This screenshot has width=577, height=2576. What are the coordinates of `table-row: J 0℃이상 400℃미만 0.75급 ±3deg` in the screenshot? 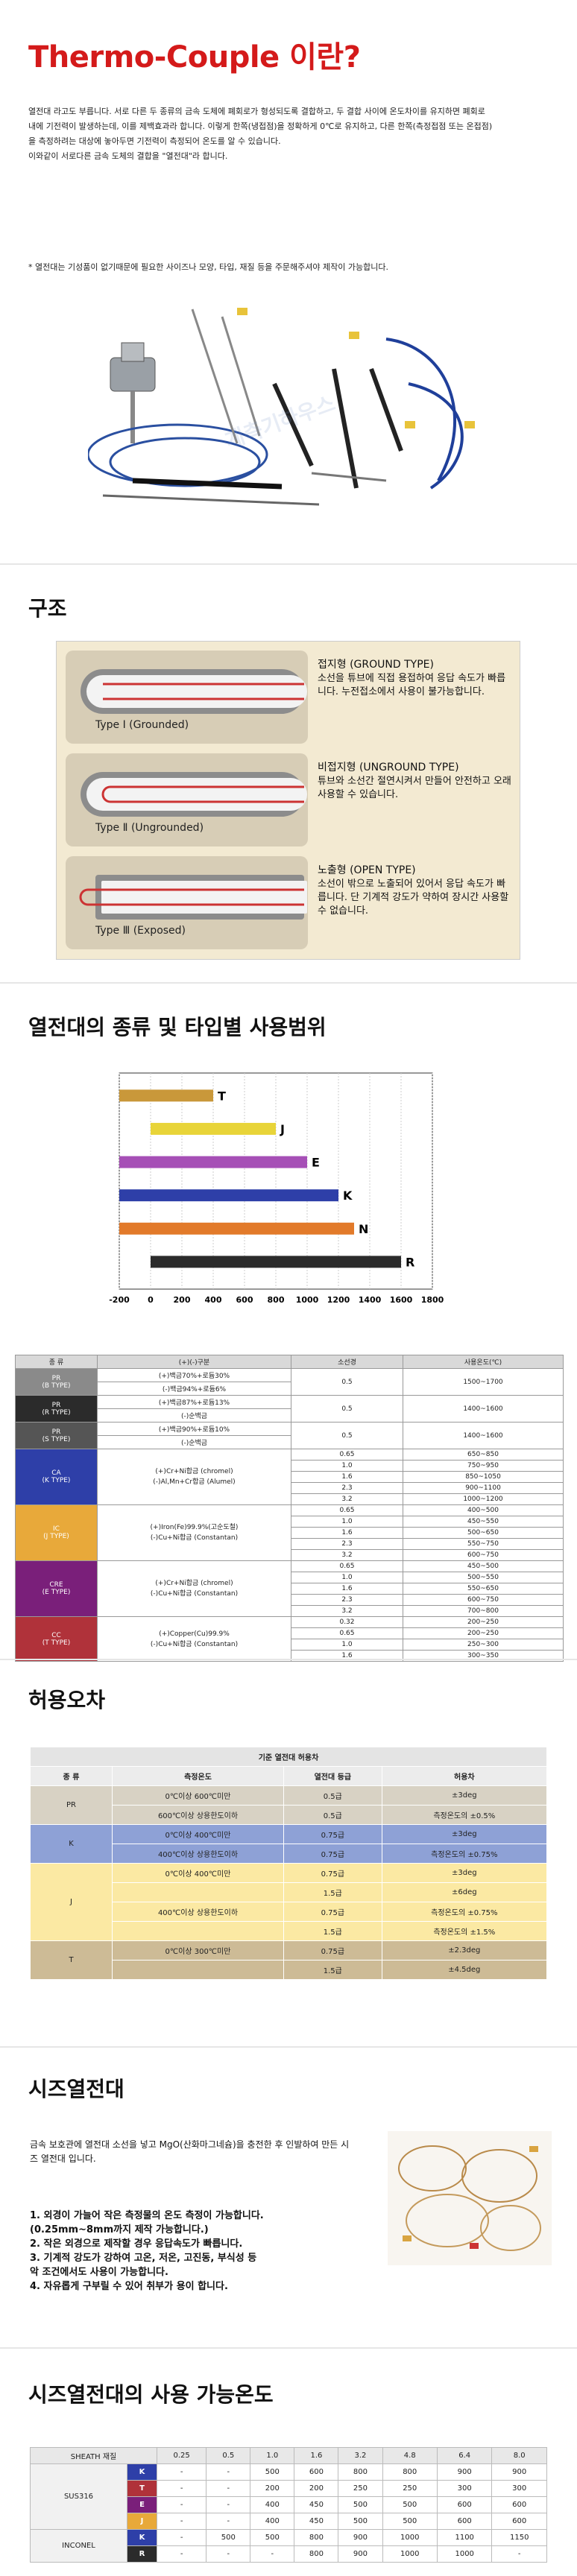 It's located at (289, 1902).